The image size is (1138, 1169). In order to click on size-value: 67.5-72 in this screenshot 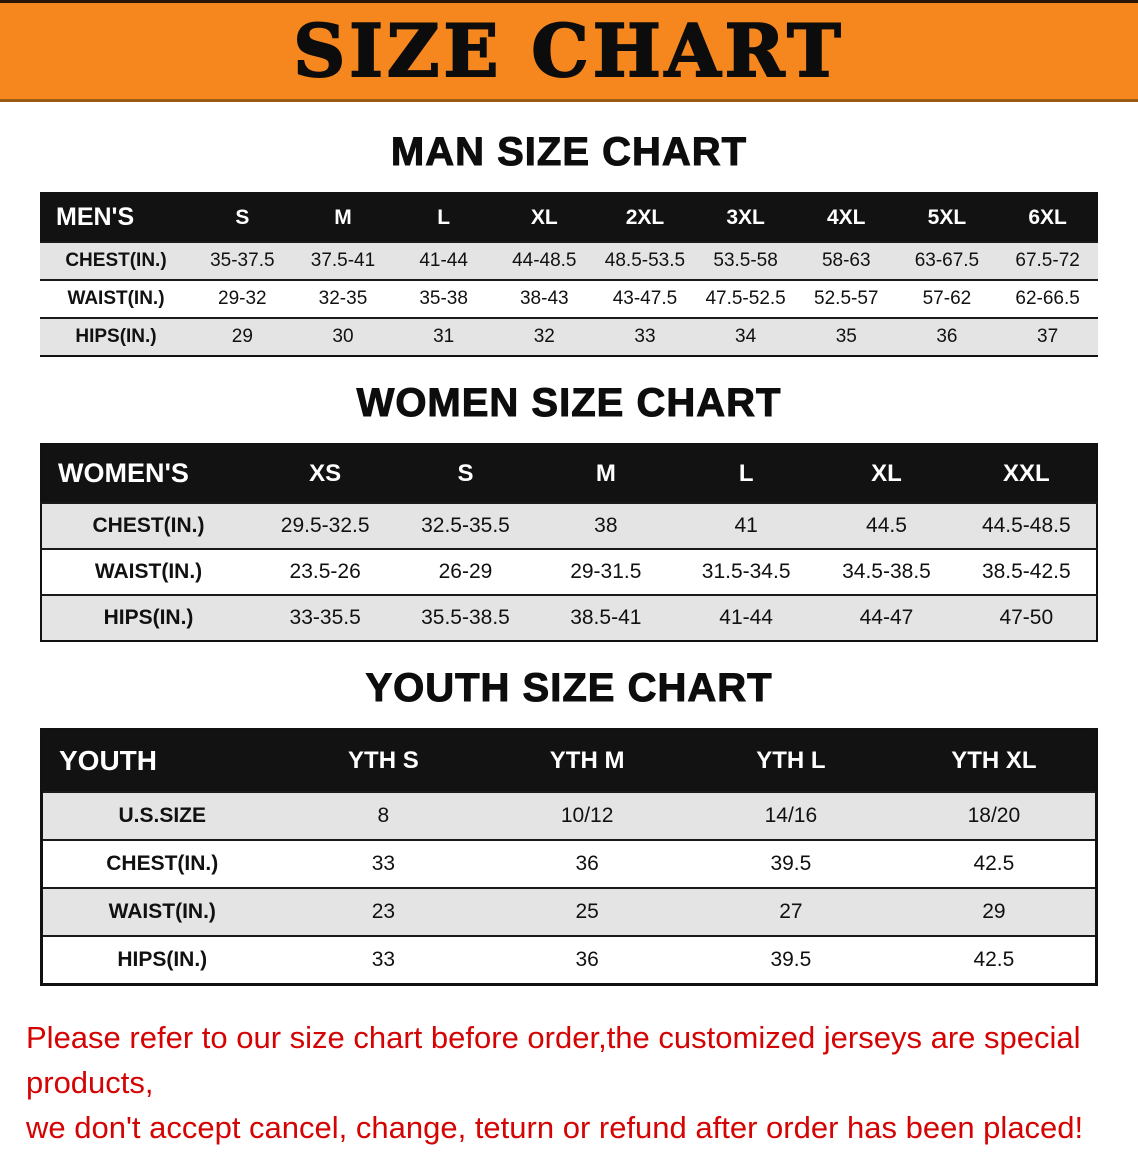, I will do `click(1047, 260)`.